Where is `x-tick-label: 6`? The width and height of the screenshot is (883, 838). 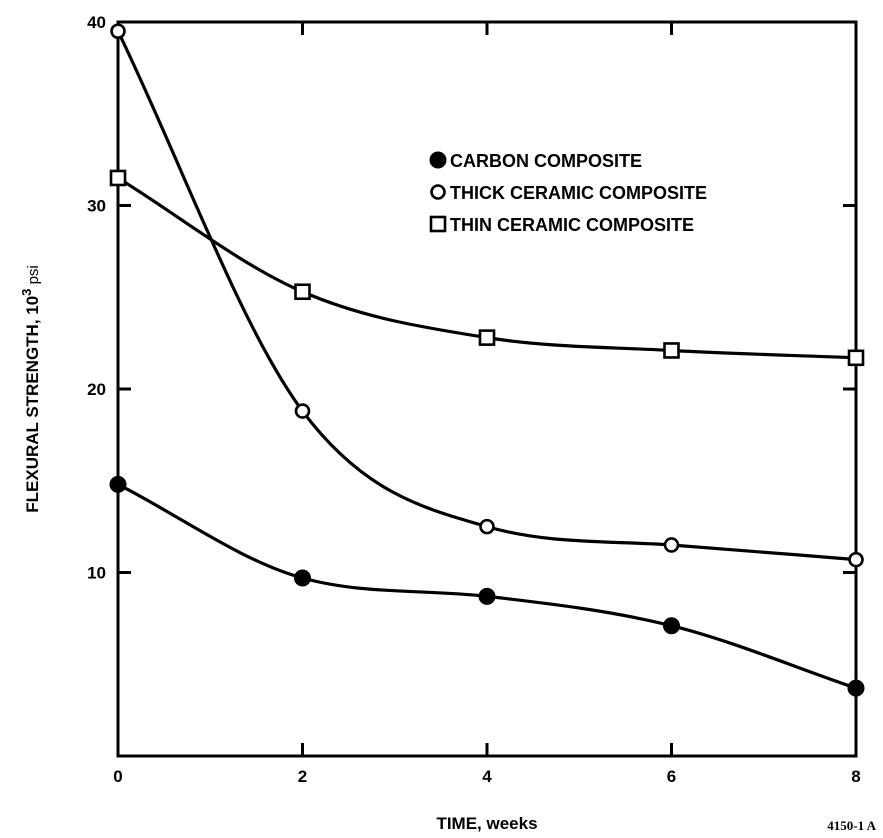 x-tick-label: 6 is located at coordinates (671, 776).